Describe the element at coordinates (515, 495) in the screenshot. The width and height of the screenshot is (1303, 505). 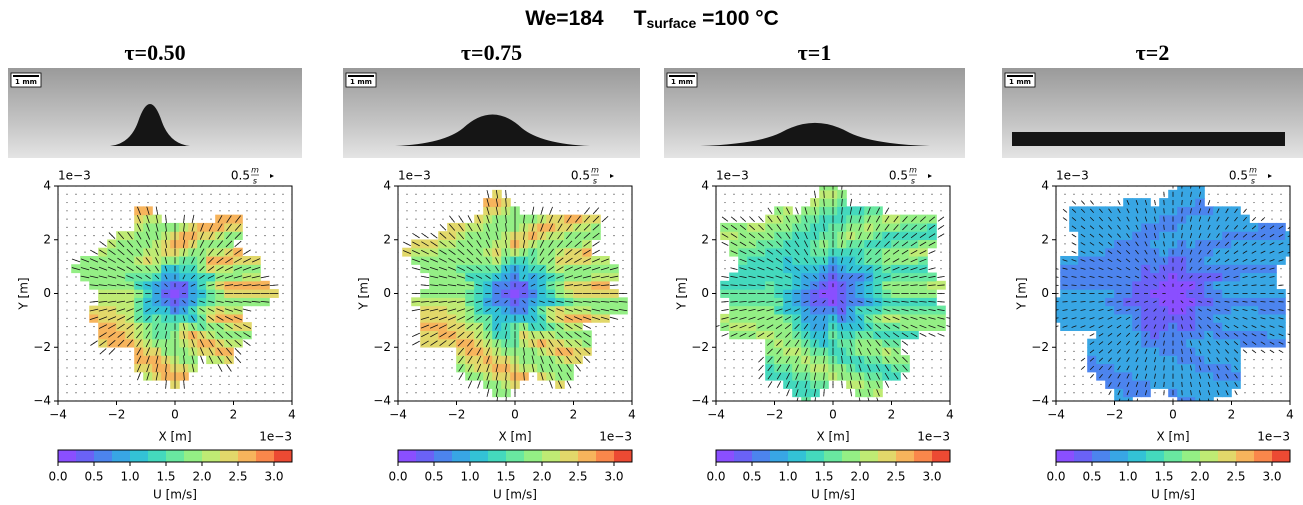
I see `colorbar-label: U [m/s]` at that location.